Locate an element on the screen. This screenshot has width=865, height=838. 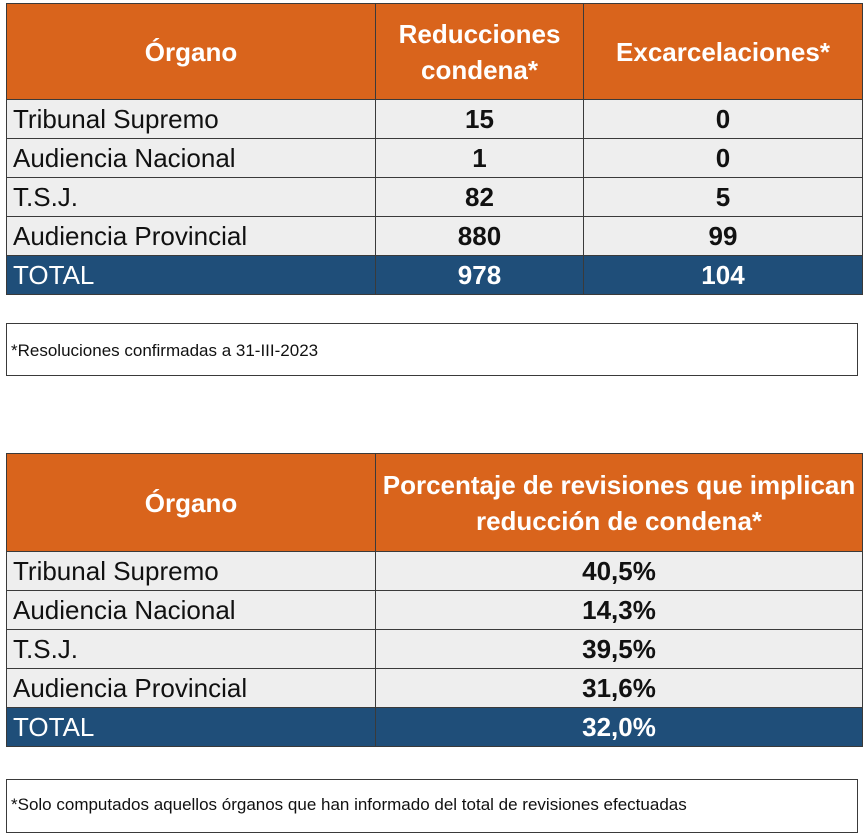
table-row: Audiencia Nacional 14,3% is located at coordinates (434, 610).